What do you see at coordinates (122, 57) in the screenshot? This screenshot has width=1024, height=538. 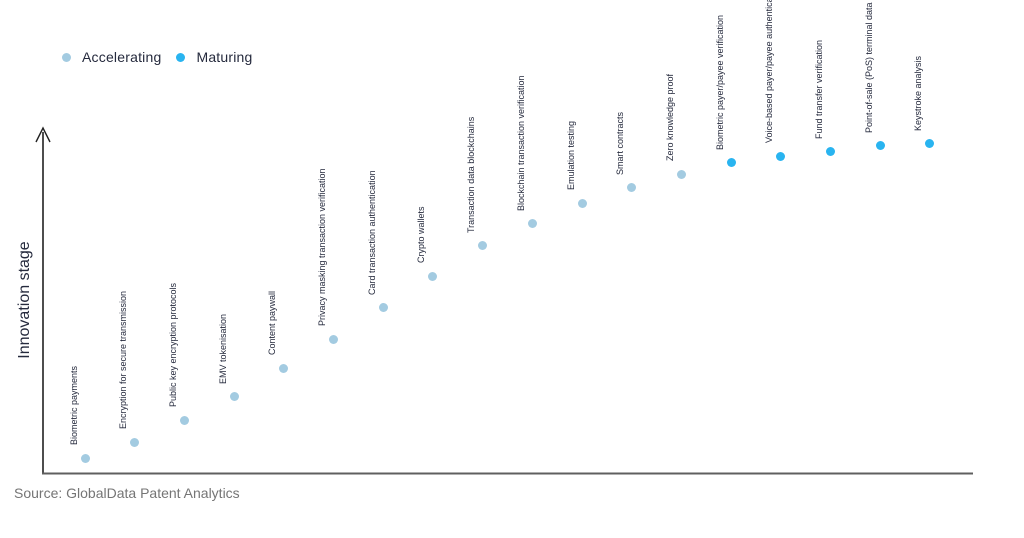 I see `legend-label-accelerating: Accelerating` at bounding box center [122, 57].